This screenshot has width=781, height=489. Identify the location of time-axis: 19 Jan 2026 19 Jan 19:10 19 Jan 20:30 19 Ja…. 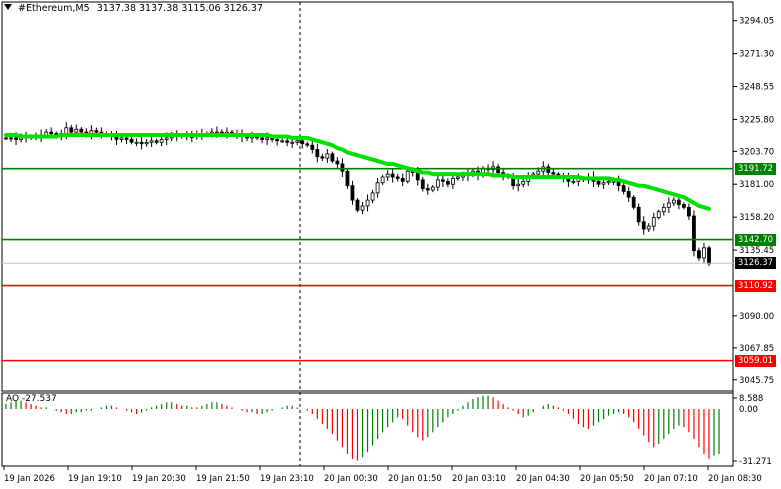
(382, 475).